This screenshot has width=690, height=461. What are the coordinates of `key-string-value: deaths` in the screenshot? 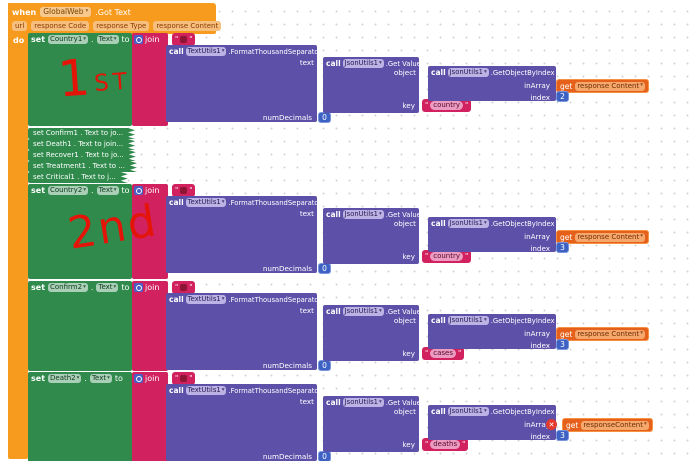 It's located at (445, 444).